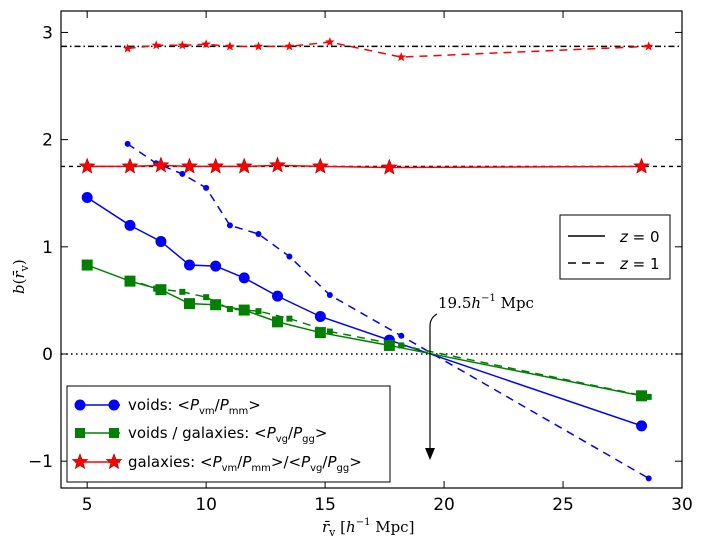 This screenshot has height=546, width=701. I want to click on legend-voids: voids: <Pvm/Pmm>, so click(167, 406).